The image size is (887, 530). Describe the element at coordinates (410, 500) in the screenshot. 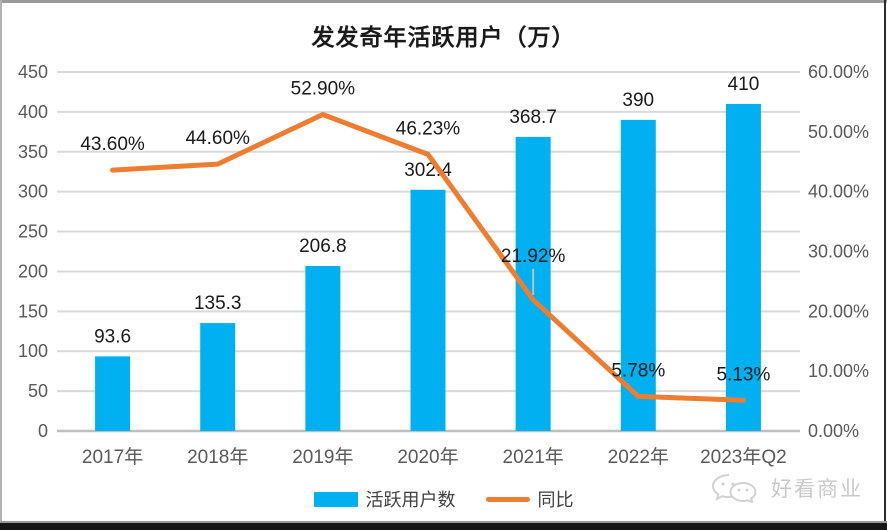

I see `legend-bar-label: 活跃用户数` at that location.